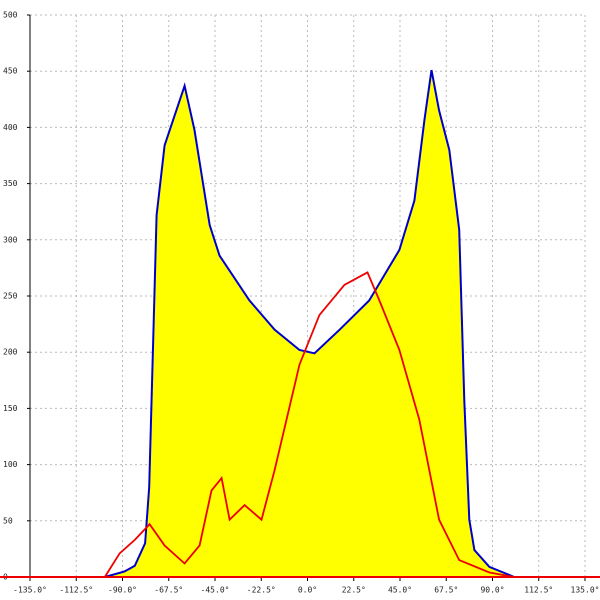  I want to click on y-tick-label: 250, so click(10, 296).